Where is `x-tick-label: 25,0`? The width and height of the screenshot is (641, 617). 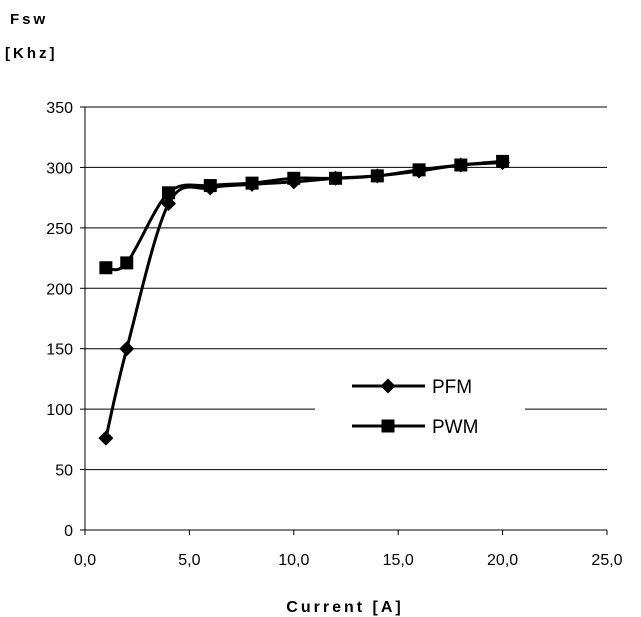
x-tick-label: 25,0 is located at coordinates (606, 560).